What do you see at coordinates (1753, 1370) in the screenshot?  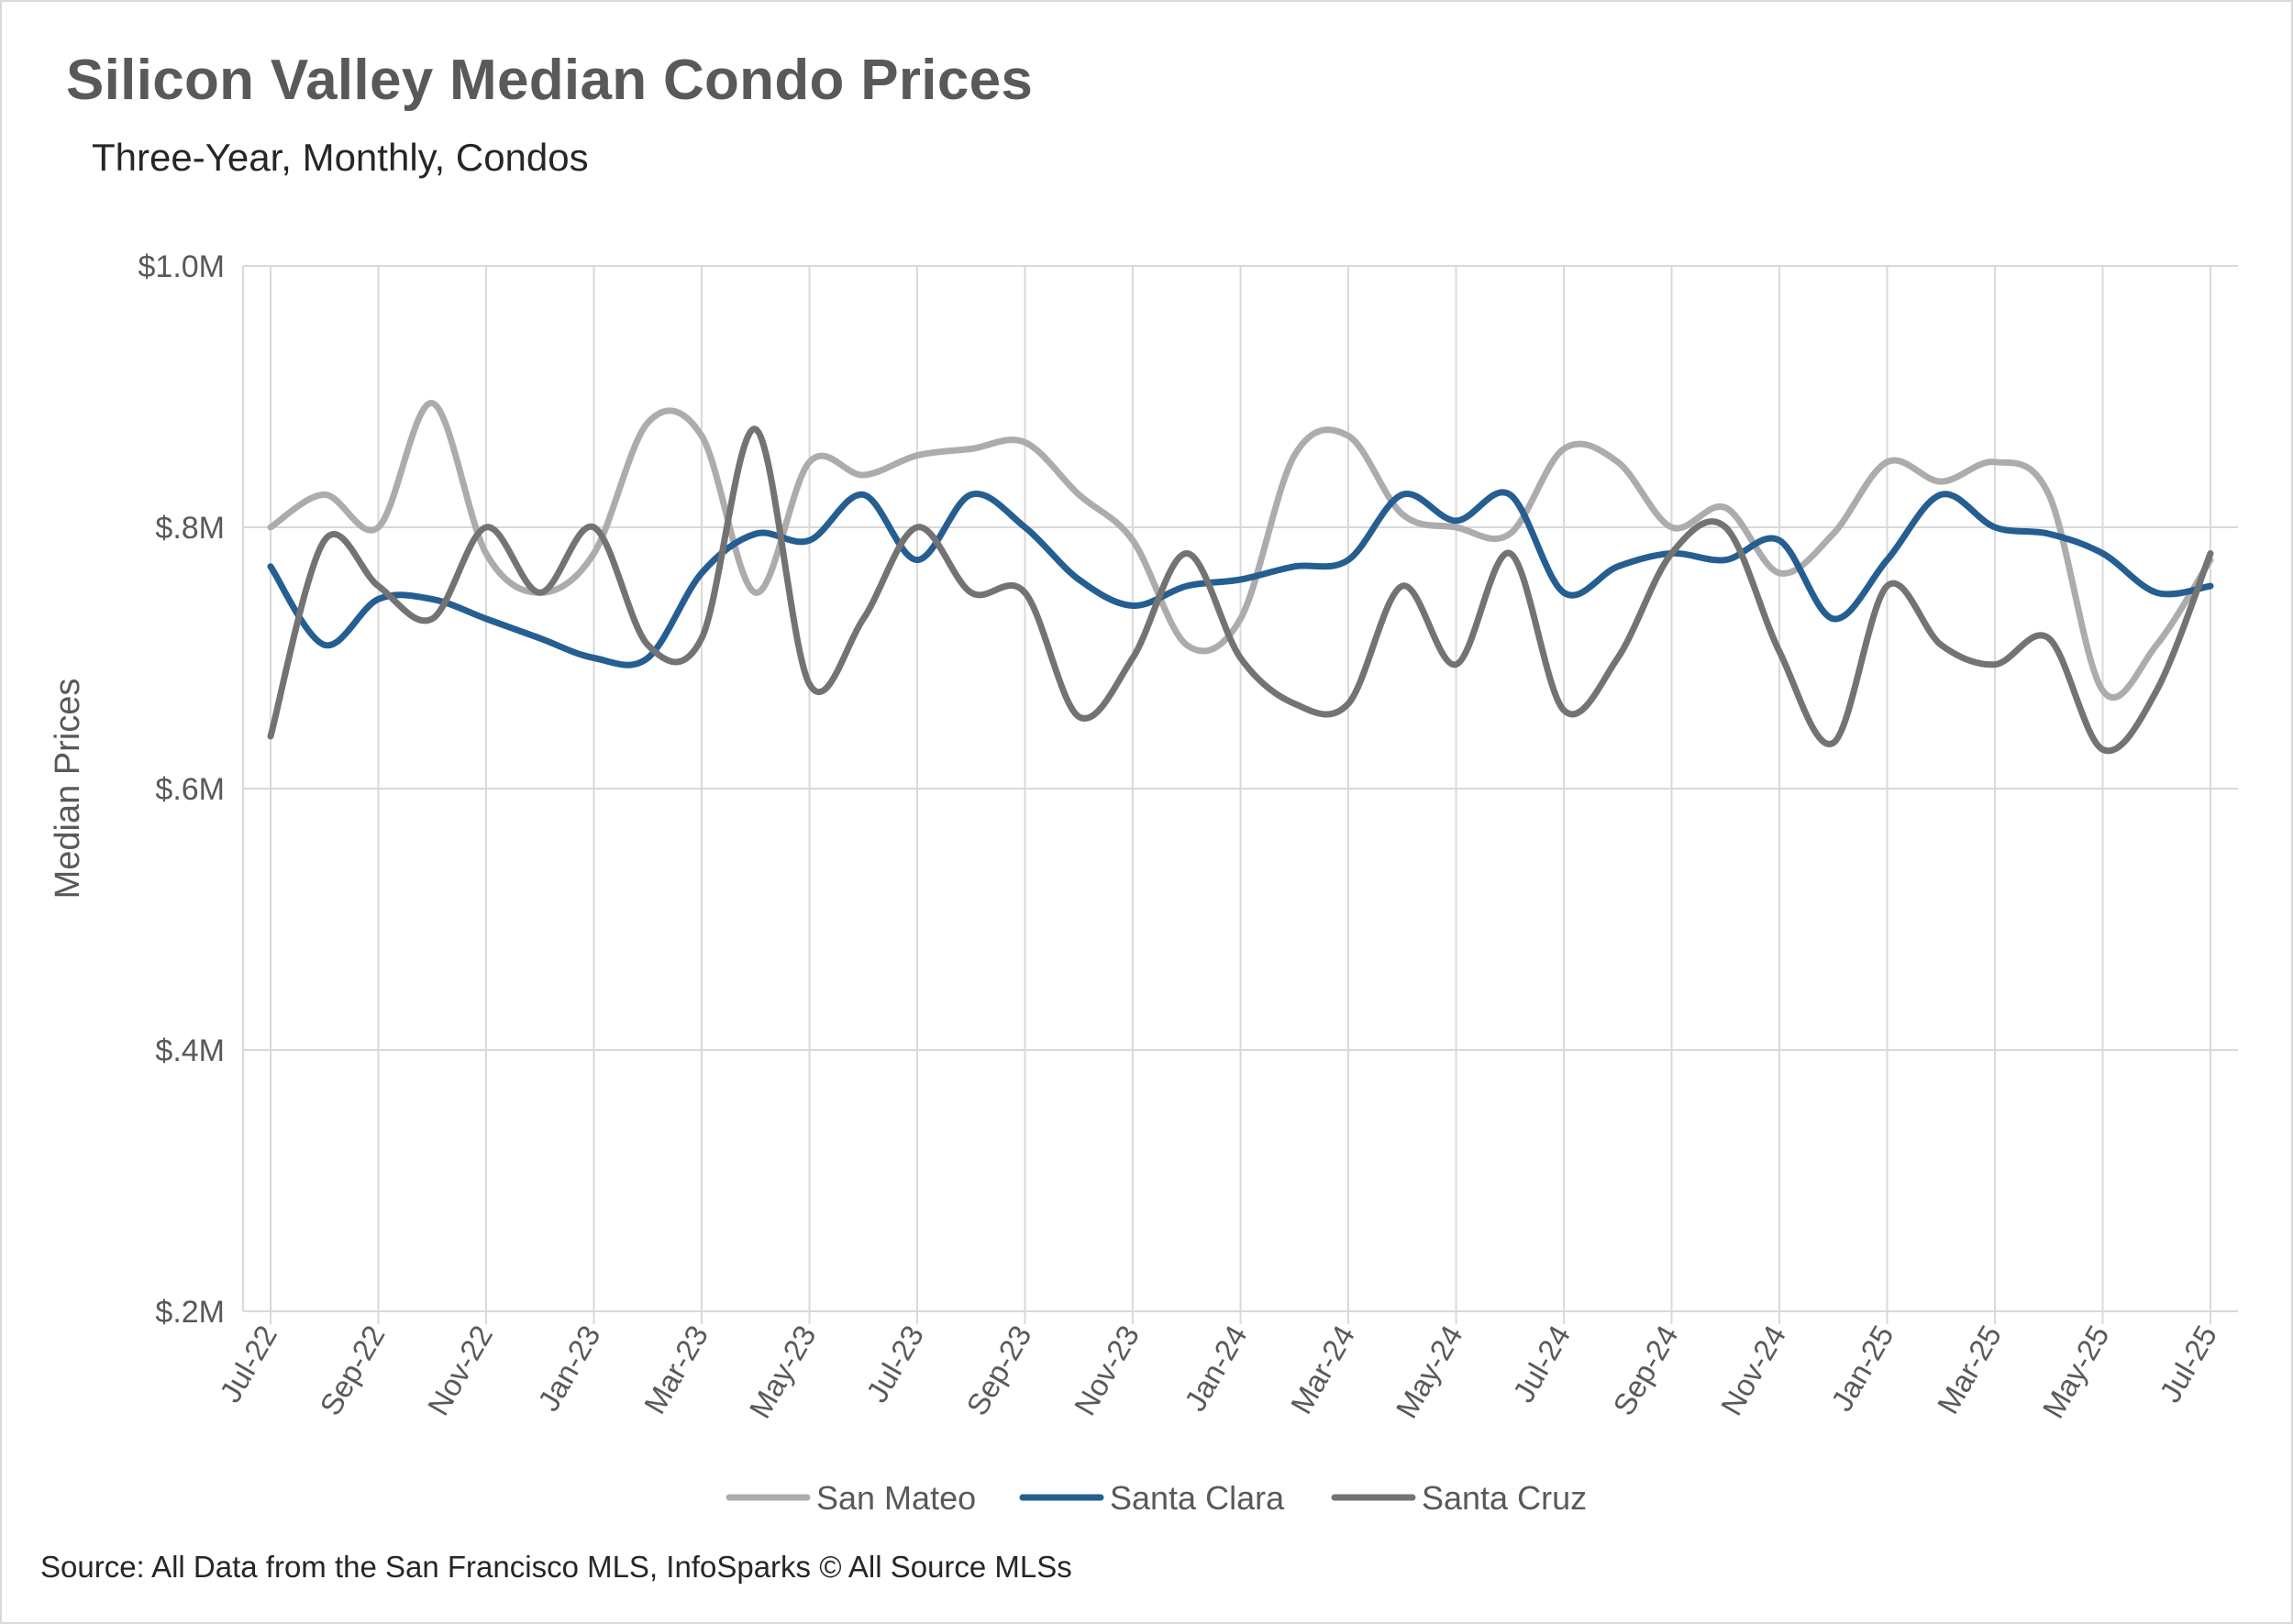 I see `x-tick-label: Nov-24` at bounding box center [1753, 1370].